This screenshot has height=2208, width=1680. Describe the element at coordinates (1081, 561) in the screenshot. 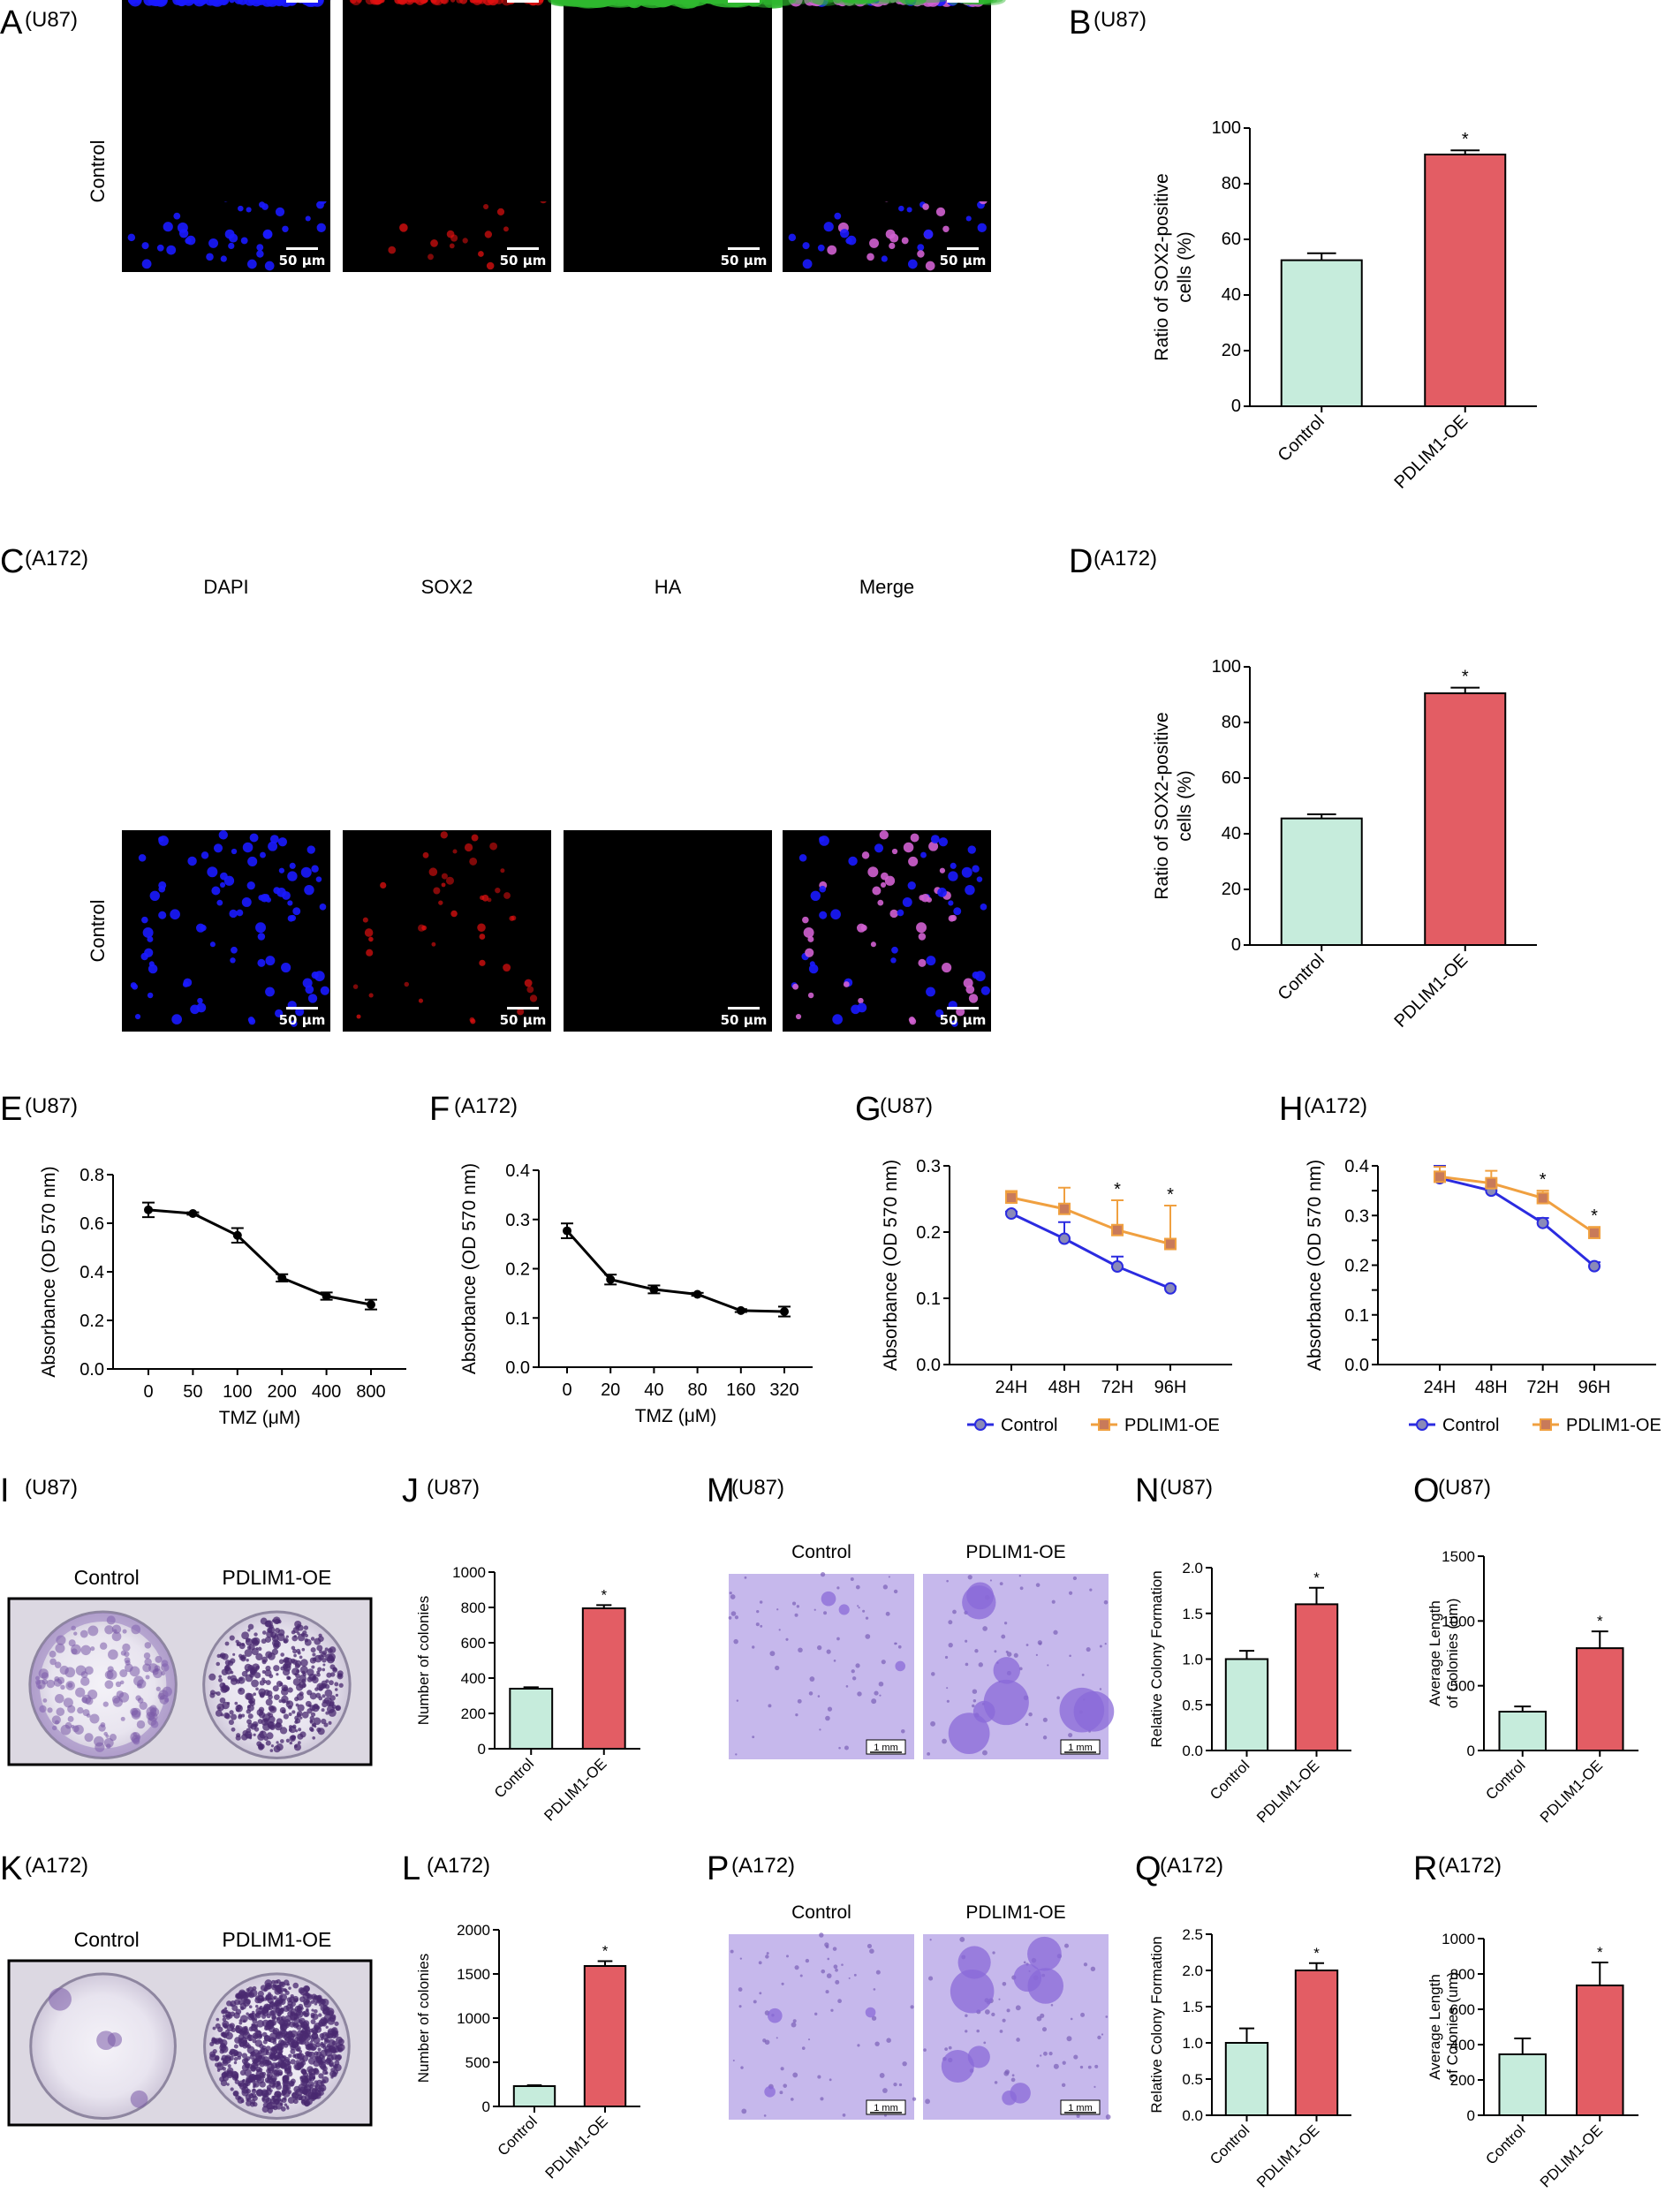

I see `panel-letter-D: D` at that location.